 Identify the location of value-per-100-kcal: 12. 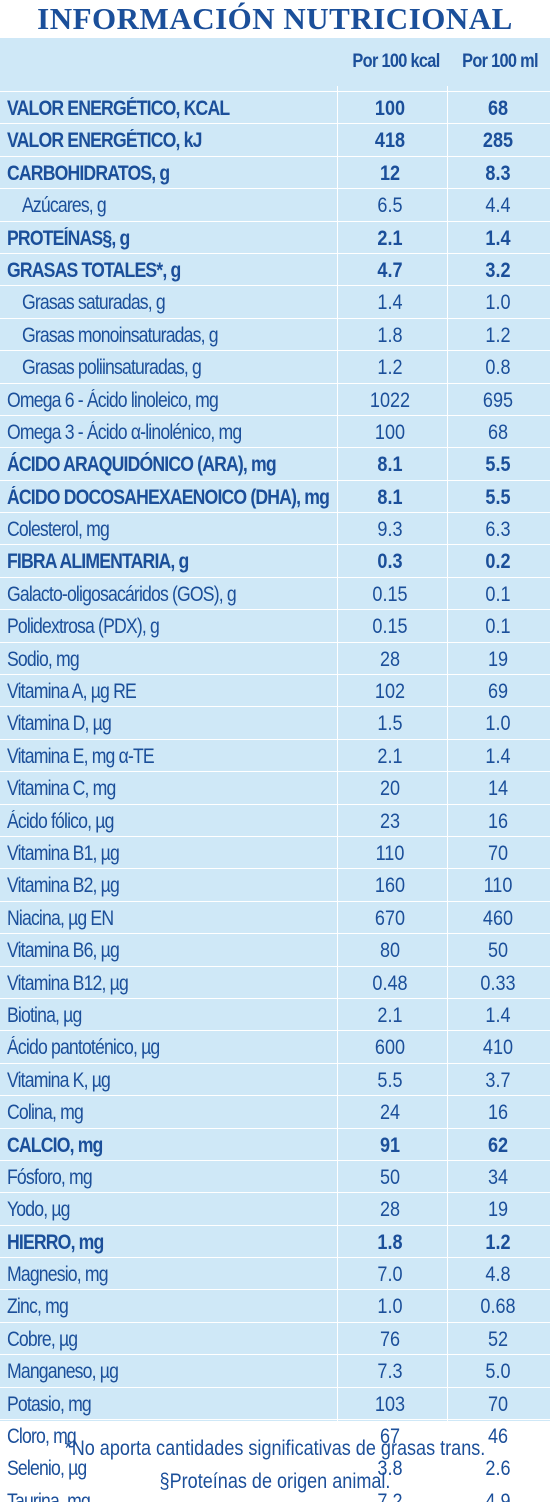
(390, 173).